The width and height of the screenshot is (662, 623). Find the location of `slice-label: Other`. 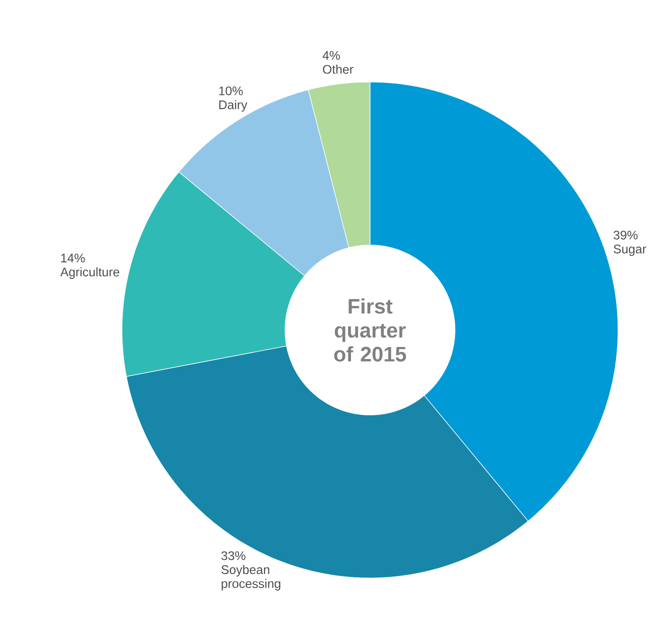

slice-label: Other is located at coordinates (338, 69).